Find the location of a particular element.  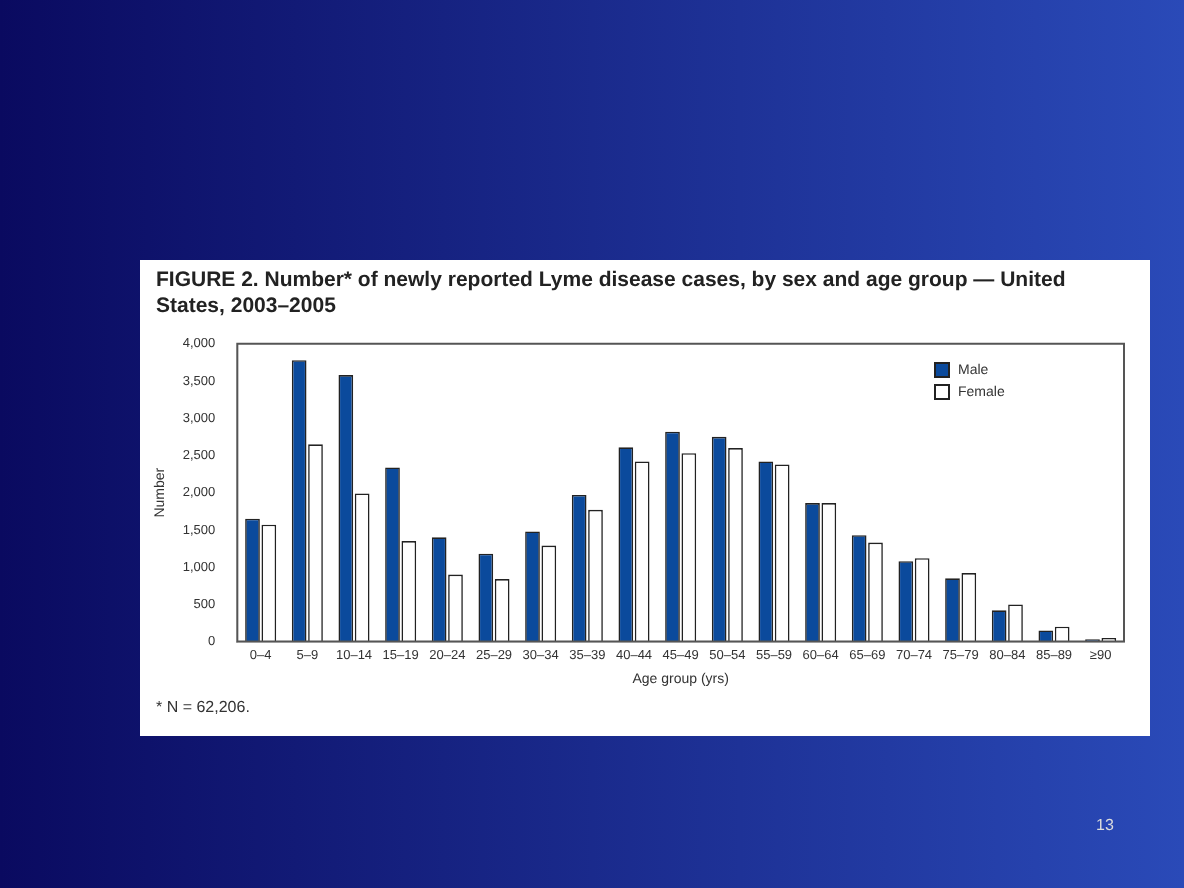

chart-title: FIGURE 2. Number* of newly reported Lyme disease cases, by sex and age group — United States, 2003–2005 is located at coordinates (612, 294).